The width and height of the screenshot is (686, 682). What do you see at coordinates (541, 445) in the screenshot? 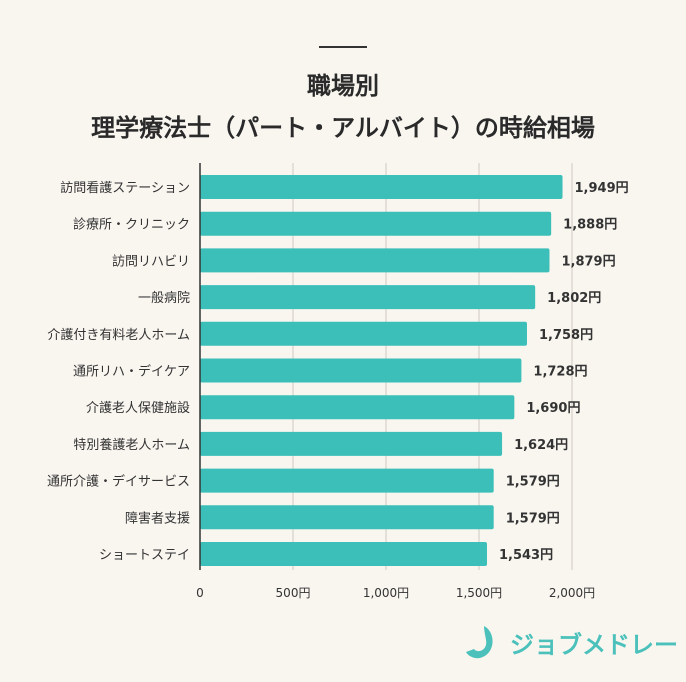
I see `data-label: 1,624円` at bounding box center [541, 445].